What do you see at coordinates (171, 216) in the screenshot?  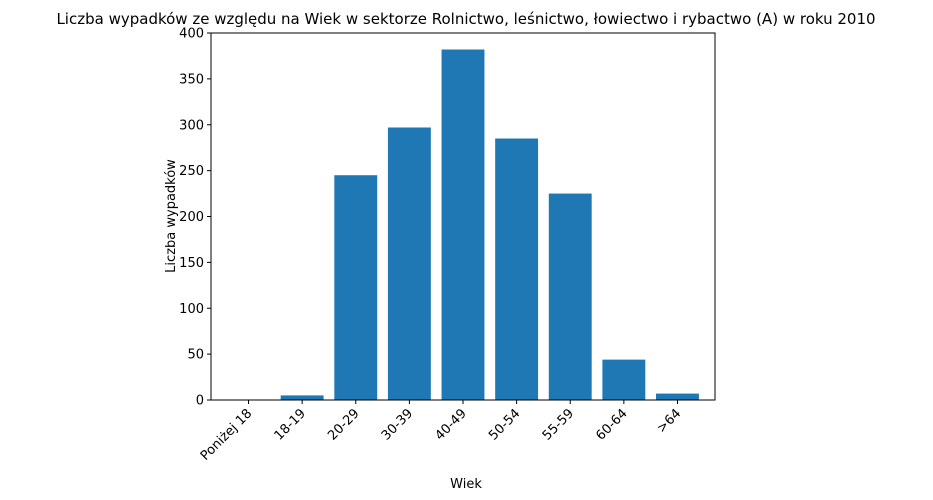 I see `y-axis-label: Liczba wypadków` at bounding box center [171, 216].